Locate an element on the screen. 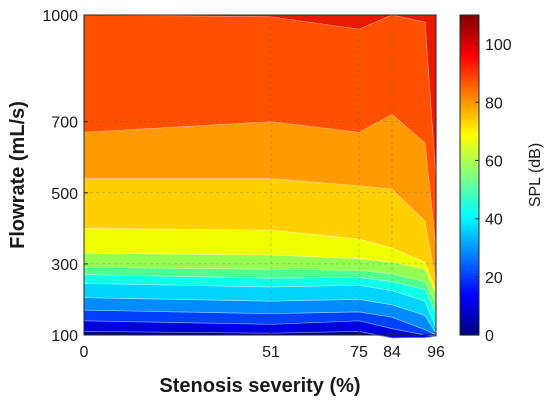 The height and width of the screenshot is (402, 550). y-axis-title: Flowrate (mL/s) is located at coordinates (18, 175).